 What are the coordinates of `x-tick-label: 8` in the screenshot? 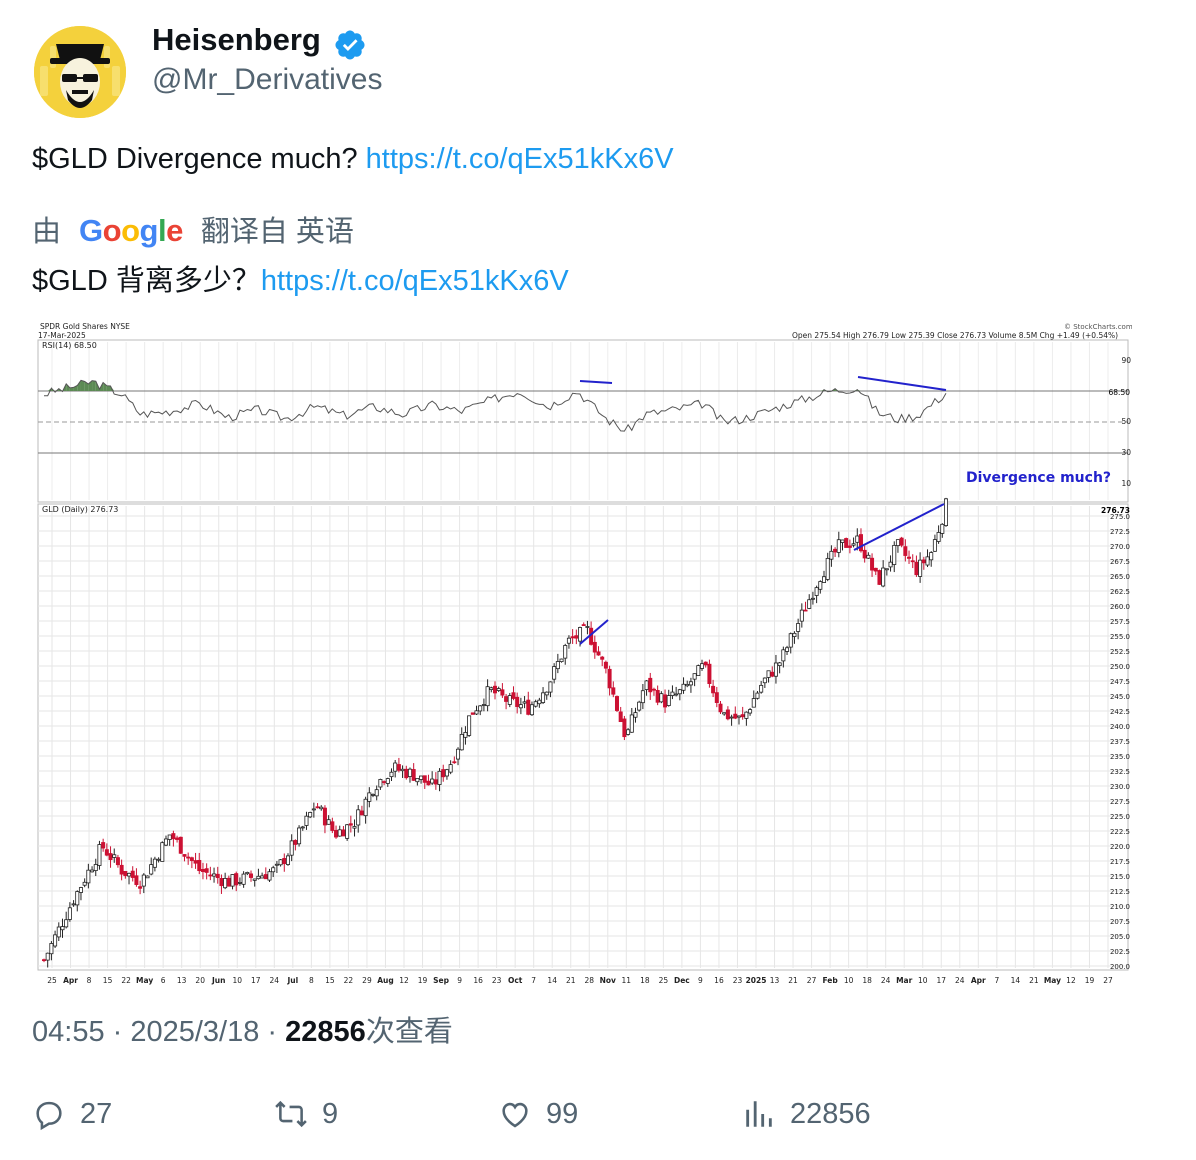 It's located at (311, 980).